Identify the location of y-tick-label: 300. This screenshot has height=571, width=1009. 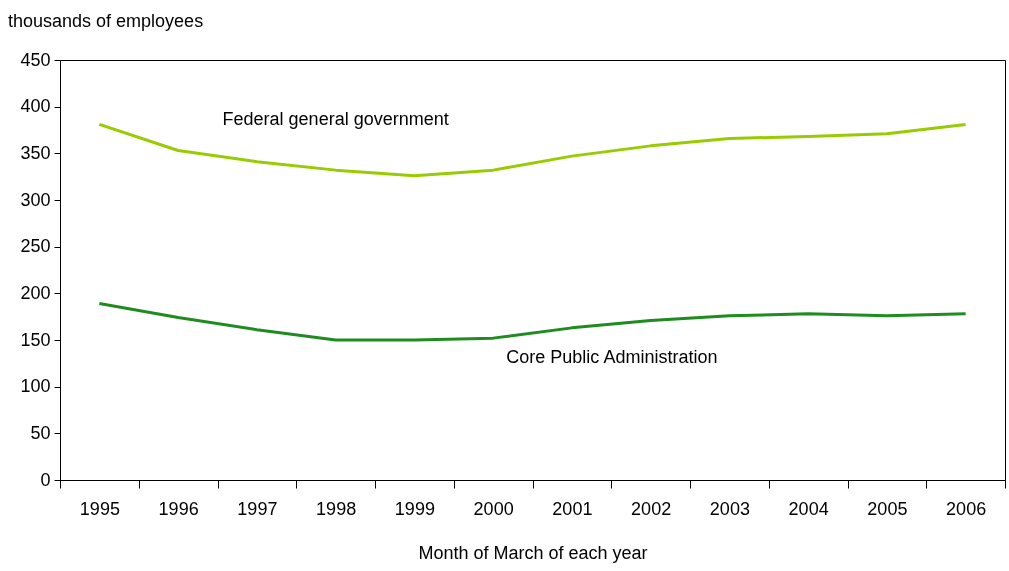
(35, 199).